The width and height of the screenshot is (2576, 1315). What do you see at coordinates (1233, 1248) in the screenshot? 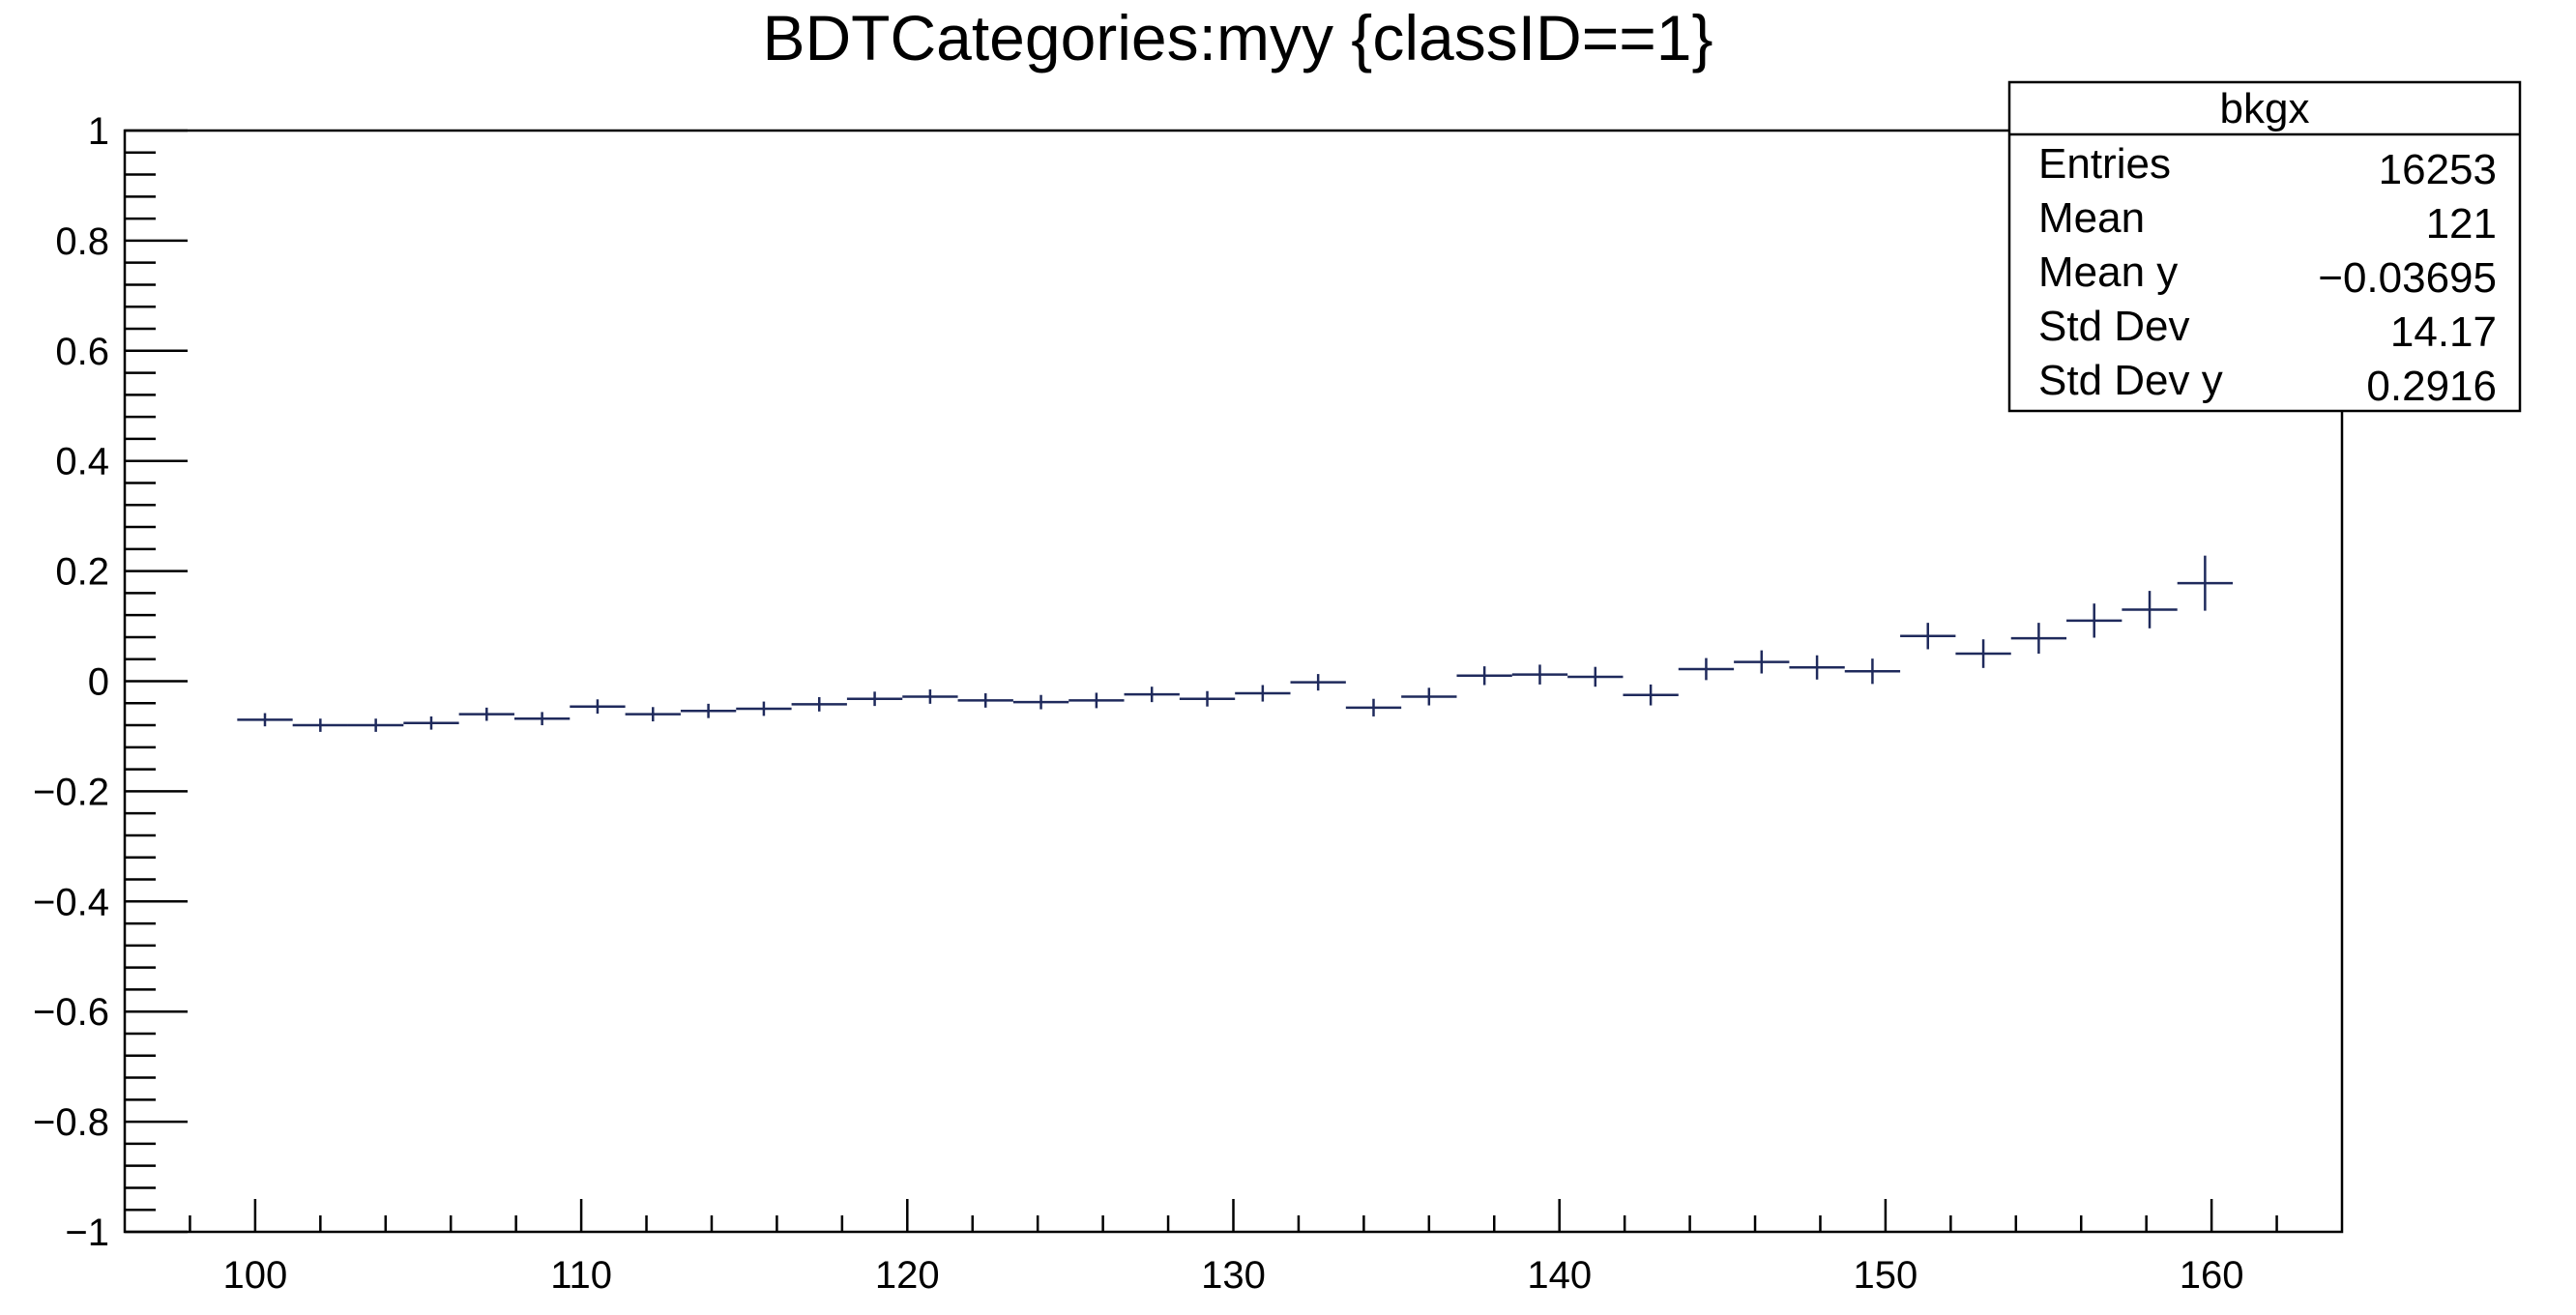
I see `x-axis: 100 110 120 130 140 150 160` at bounding box center [1233, 1248].